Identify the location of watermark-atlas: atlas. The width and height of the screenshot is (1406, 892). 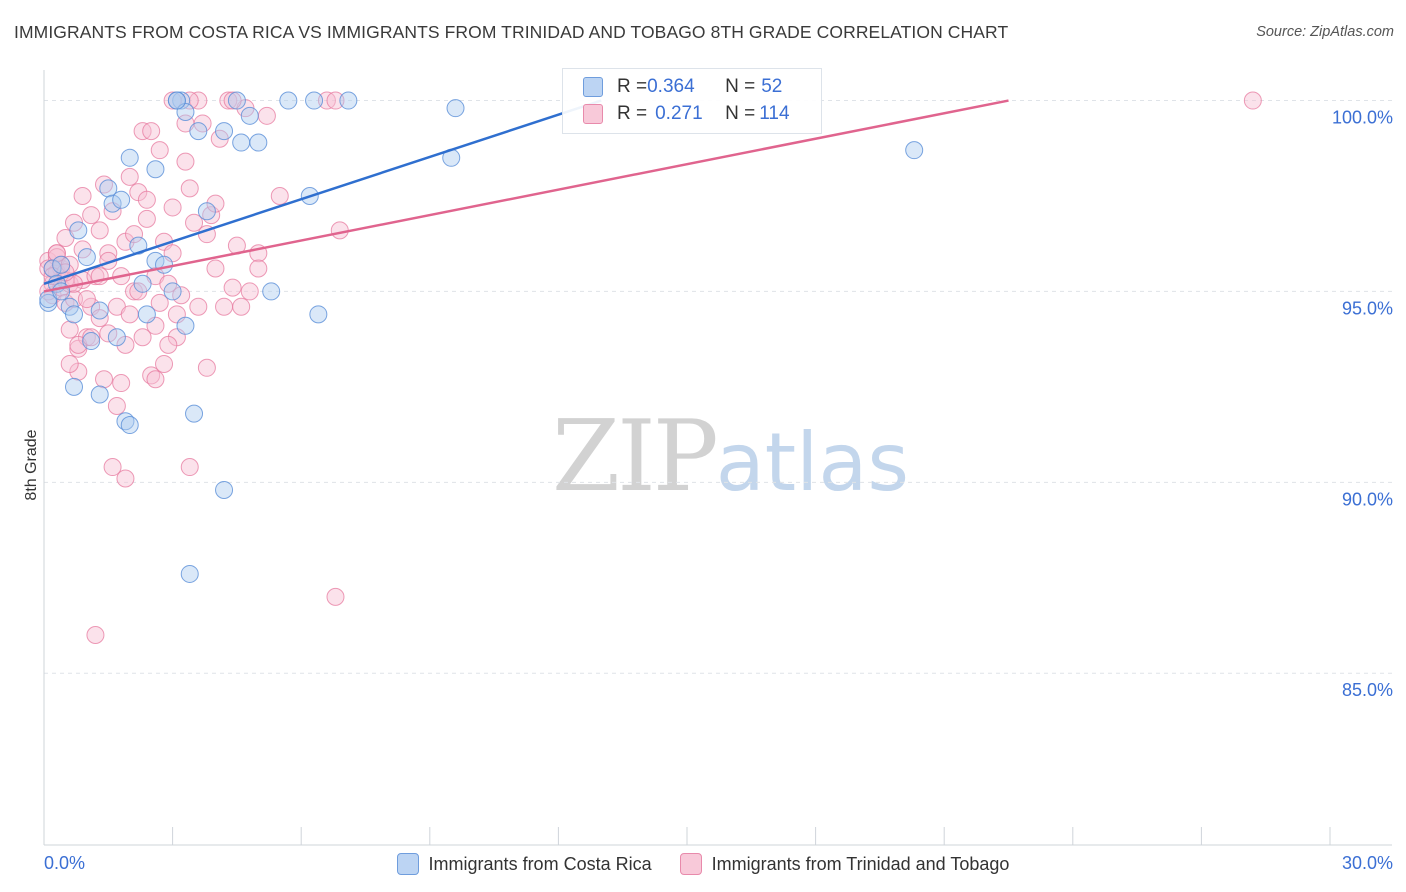
(812, 462).